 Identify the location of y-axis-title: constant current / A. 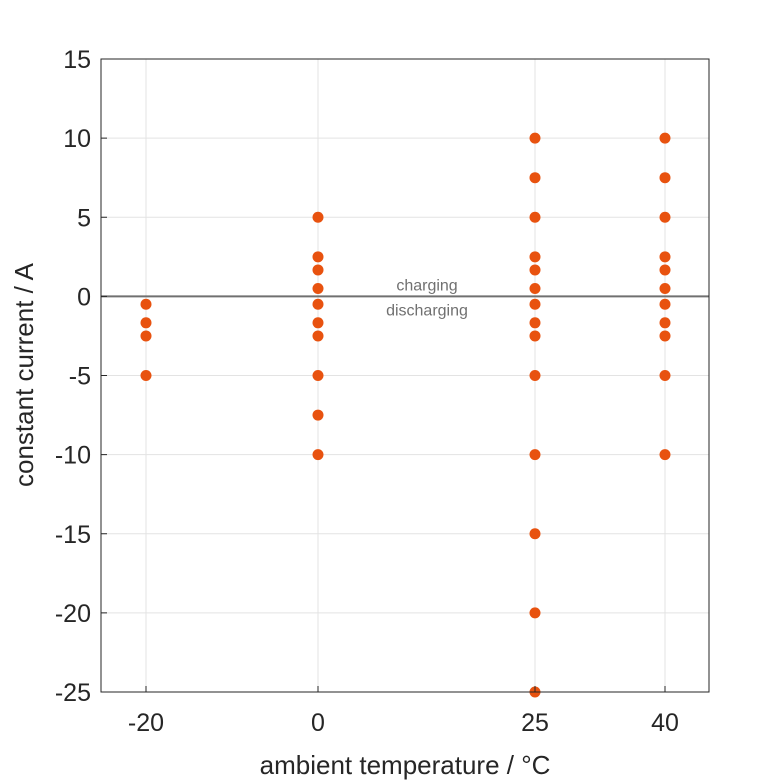
(24, 374).